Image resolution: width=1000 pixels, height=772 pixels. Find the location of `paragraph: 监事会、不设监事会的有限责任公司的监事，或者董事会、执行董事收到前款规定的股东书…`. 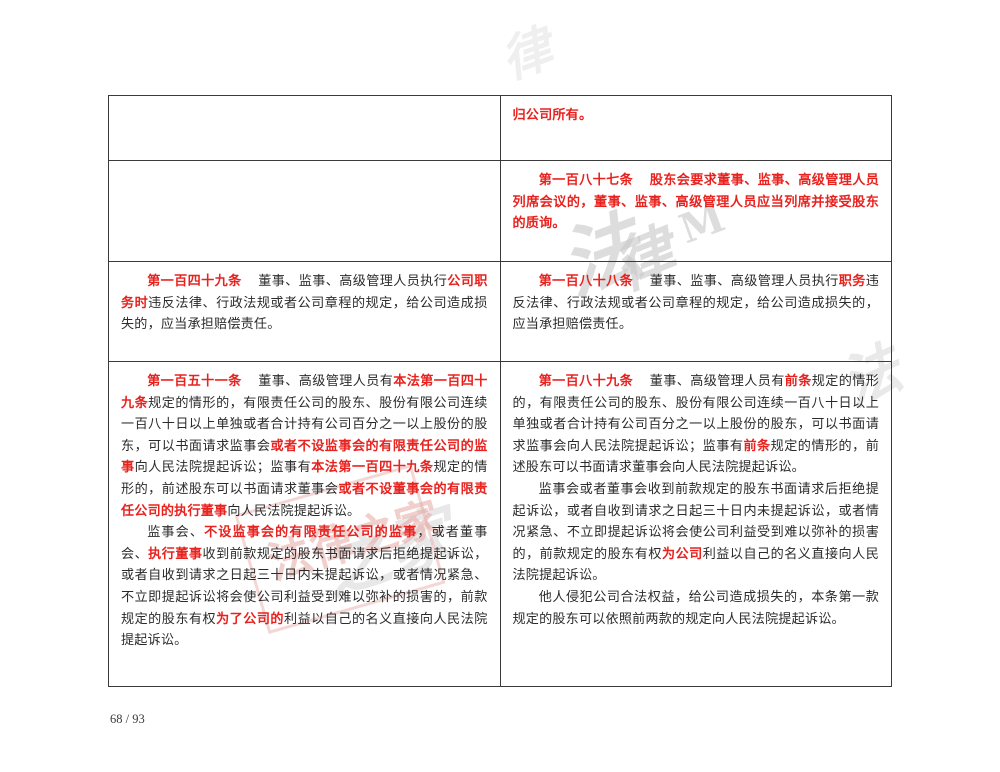

paragraph: 监事会、不设监事会的有限责任公司的监事，或者董事会、执行董事收到前款规定的股东书… is located at coordinates (304, 587).